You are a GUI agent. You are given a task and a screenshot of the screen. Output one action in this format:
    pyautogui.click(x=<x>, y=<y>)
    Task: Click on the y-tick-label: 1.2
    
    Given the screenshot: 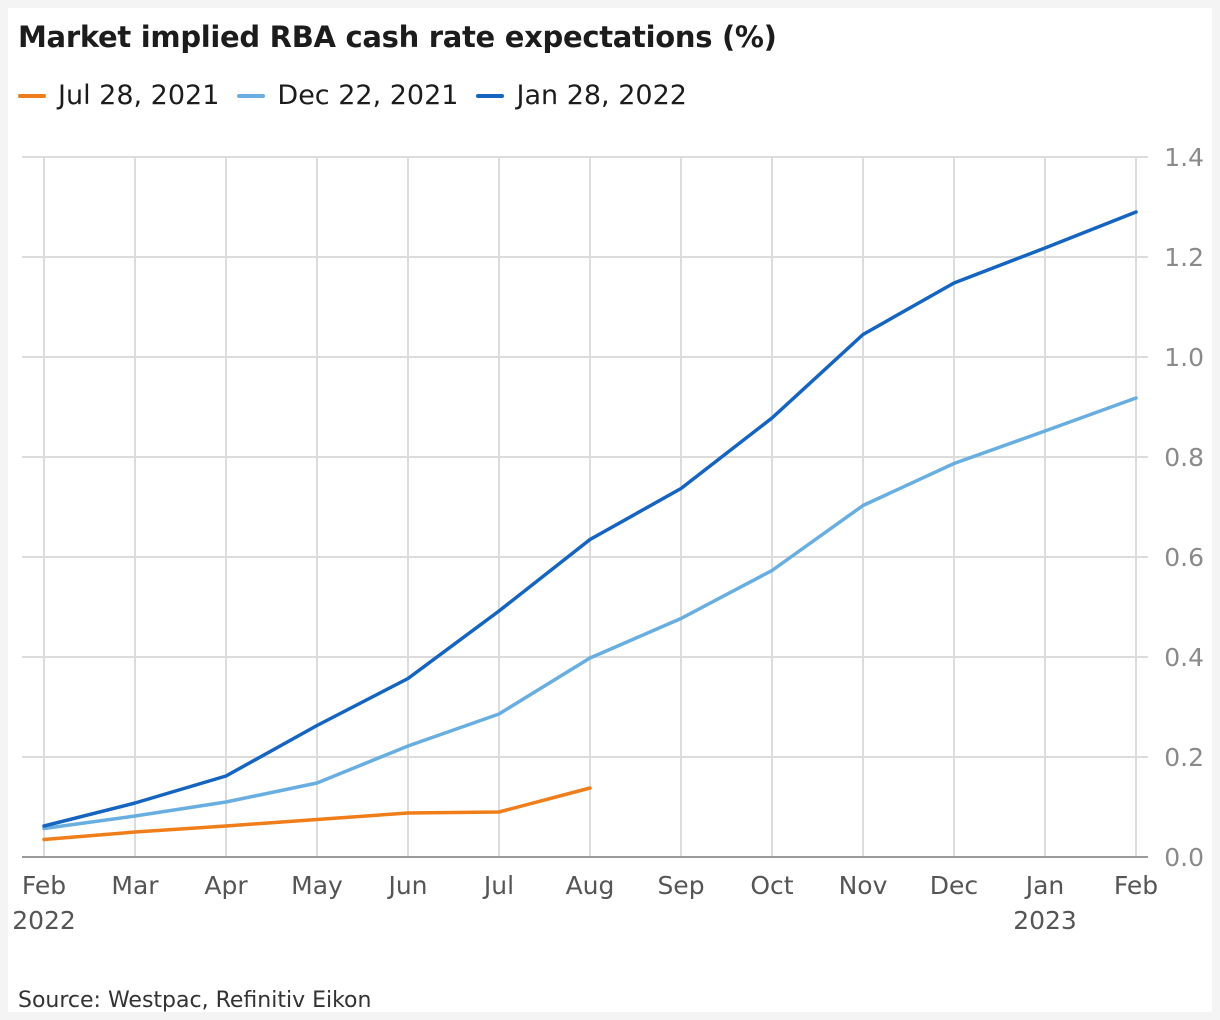 What is the action you would take?
    pyautogui.click(x=1184, y=257)
    